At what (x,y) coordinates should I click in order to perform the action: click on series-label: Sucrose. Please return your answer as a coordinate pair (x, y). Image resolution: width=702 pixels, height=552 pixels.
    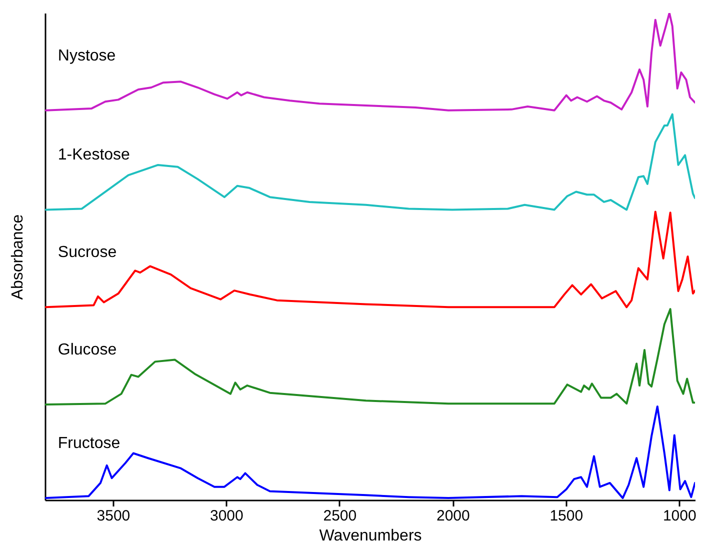
    Looking at the image, I should click on (87, 253).